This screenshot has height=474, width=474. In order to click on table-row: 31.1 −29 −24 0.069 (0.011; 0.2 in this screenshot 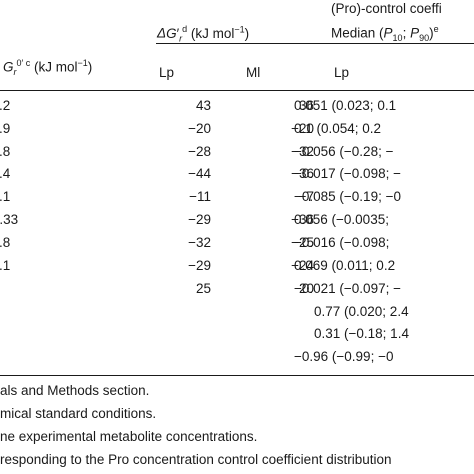, I will do `click(237, 268)`.